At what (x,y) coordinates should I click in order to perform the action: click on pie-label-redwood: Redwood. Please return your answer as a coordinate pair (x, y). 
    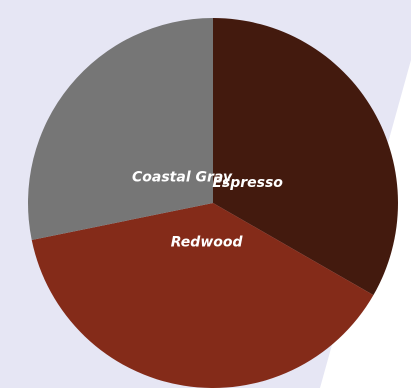
    Looking at the image, I should click on (207, 242).